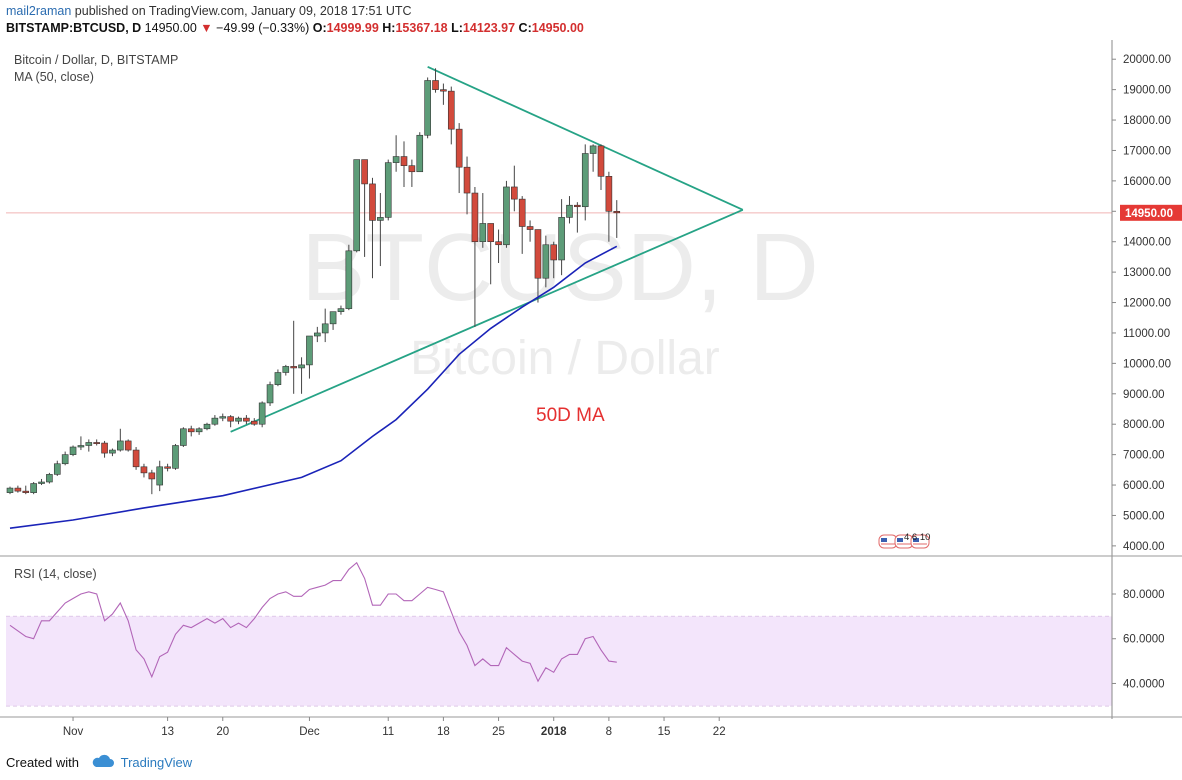 This screenshot has height=780, width=1182. What do you see at coordinates (54, 77) in the screenshot?
I see `ma-legend: MA (50, close)` at bounding box center [54, 77].